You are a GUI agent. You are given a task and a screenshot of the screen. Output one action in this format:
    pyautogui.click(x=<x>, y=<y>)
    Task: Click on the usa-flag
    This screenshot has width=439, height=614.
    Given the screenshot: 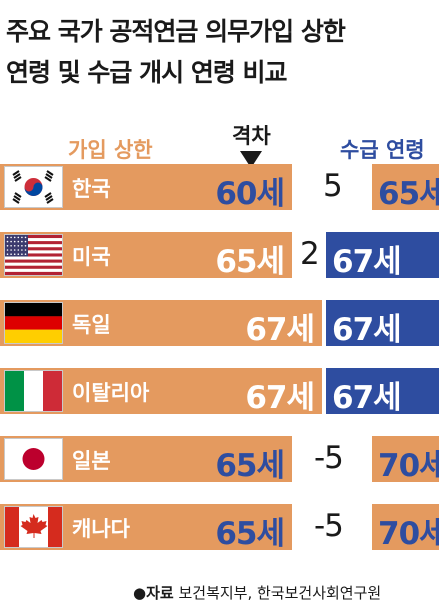 What is the action you would take?
    pyautogui.click(x=33, y=255)
    